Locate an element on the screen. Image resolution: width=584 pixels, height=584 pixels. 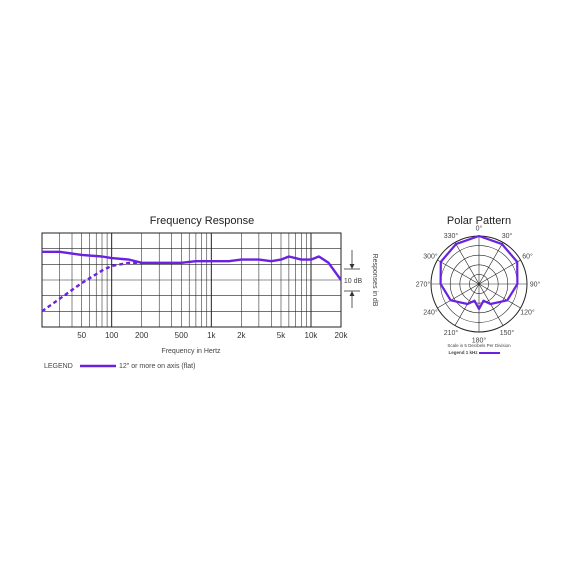
series-line-dashed is located at coordinates (91, 287).